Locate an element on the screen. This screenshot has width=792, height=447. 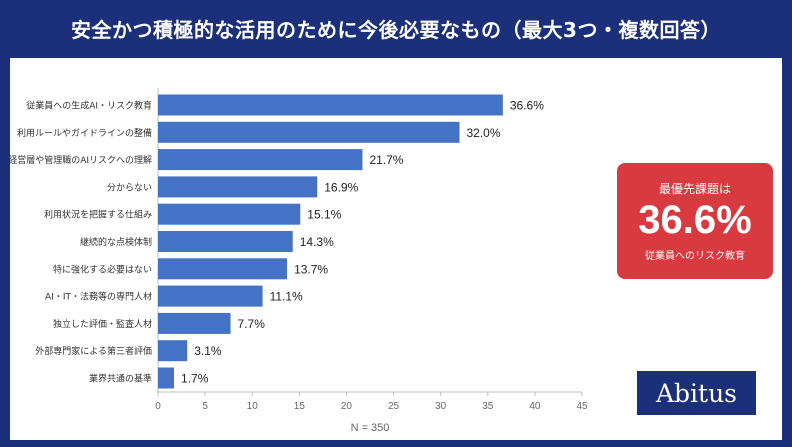
x-tick-label: 20 is located at coordinates (347, 406).